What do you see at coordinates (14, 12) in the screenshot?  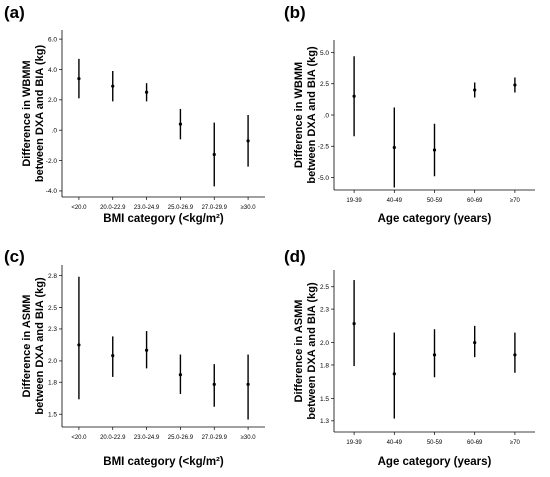 I see `panel-label: (a)` at bounding box center [14, 12].